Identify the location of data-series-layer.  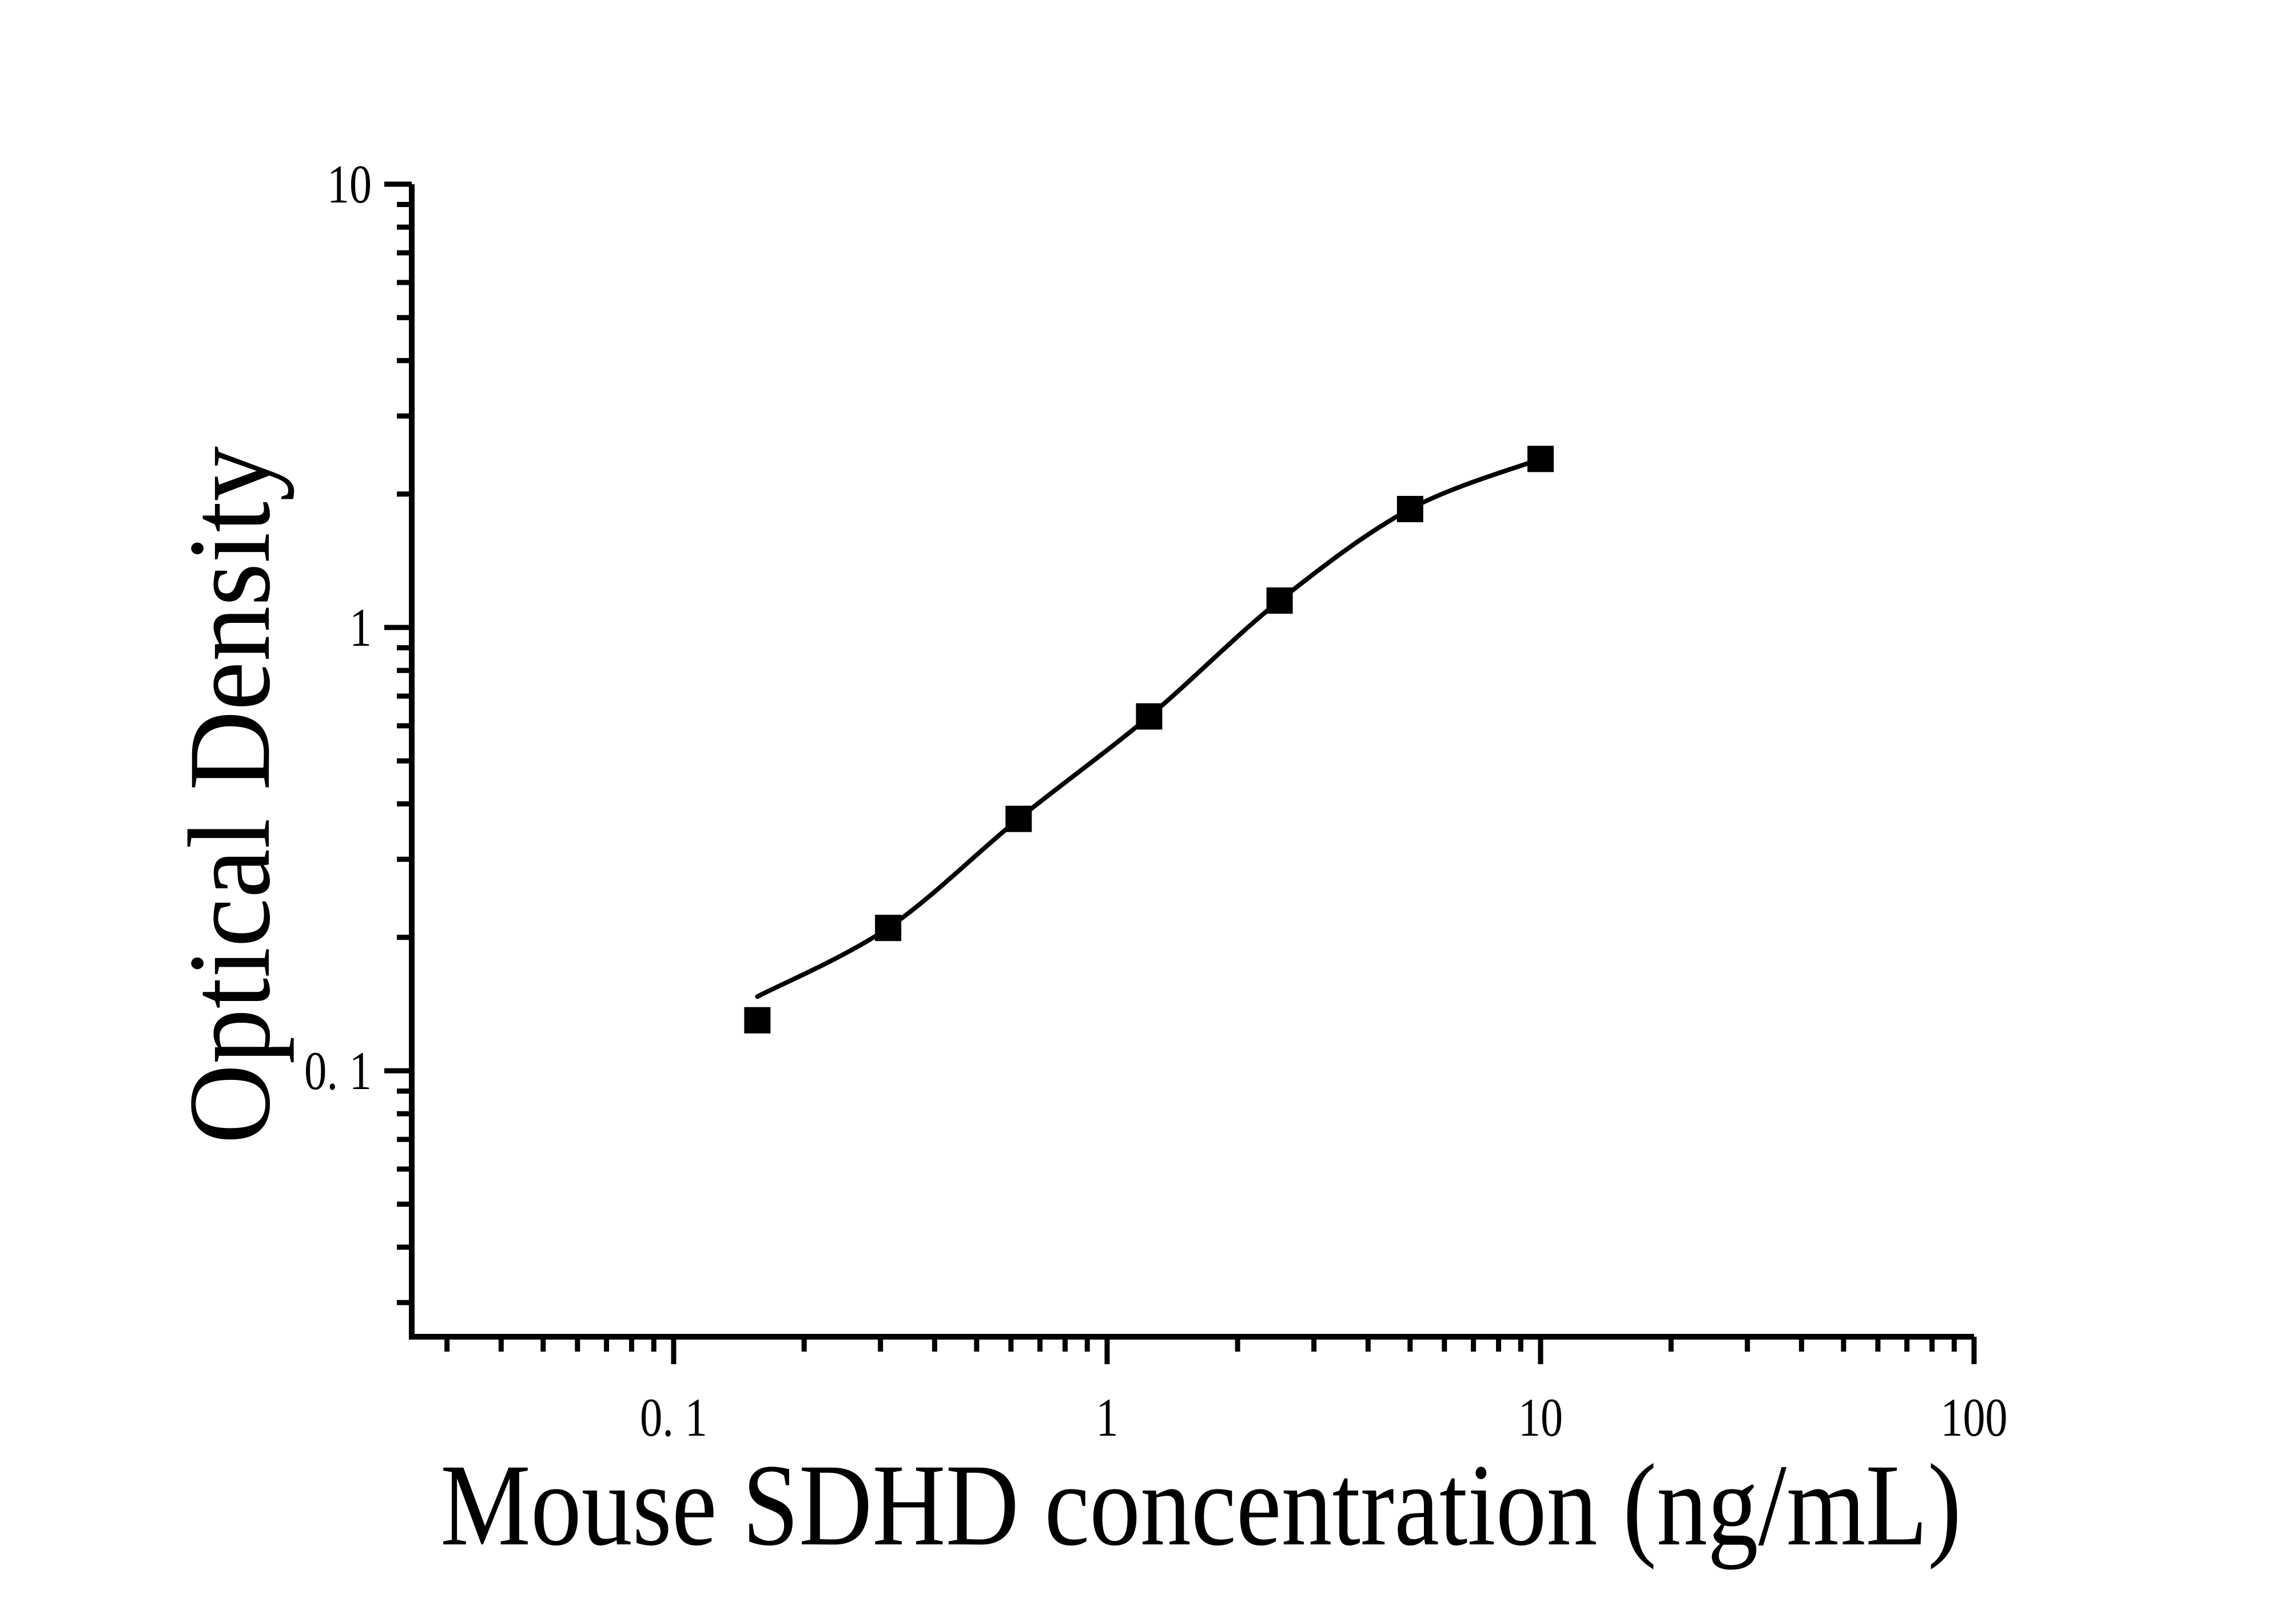
(1149, 740).